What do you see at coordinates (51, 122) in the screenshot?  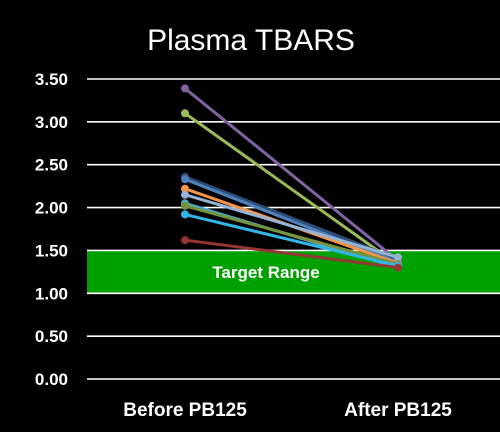 I see `y-tick-label: 3.00` at bounding box center [51, 122].